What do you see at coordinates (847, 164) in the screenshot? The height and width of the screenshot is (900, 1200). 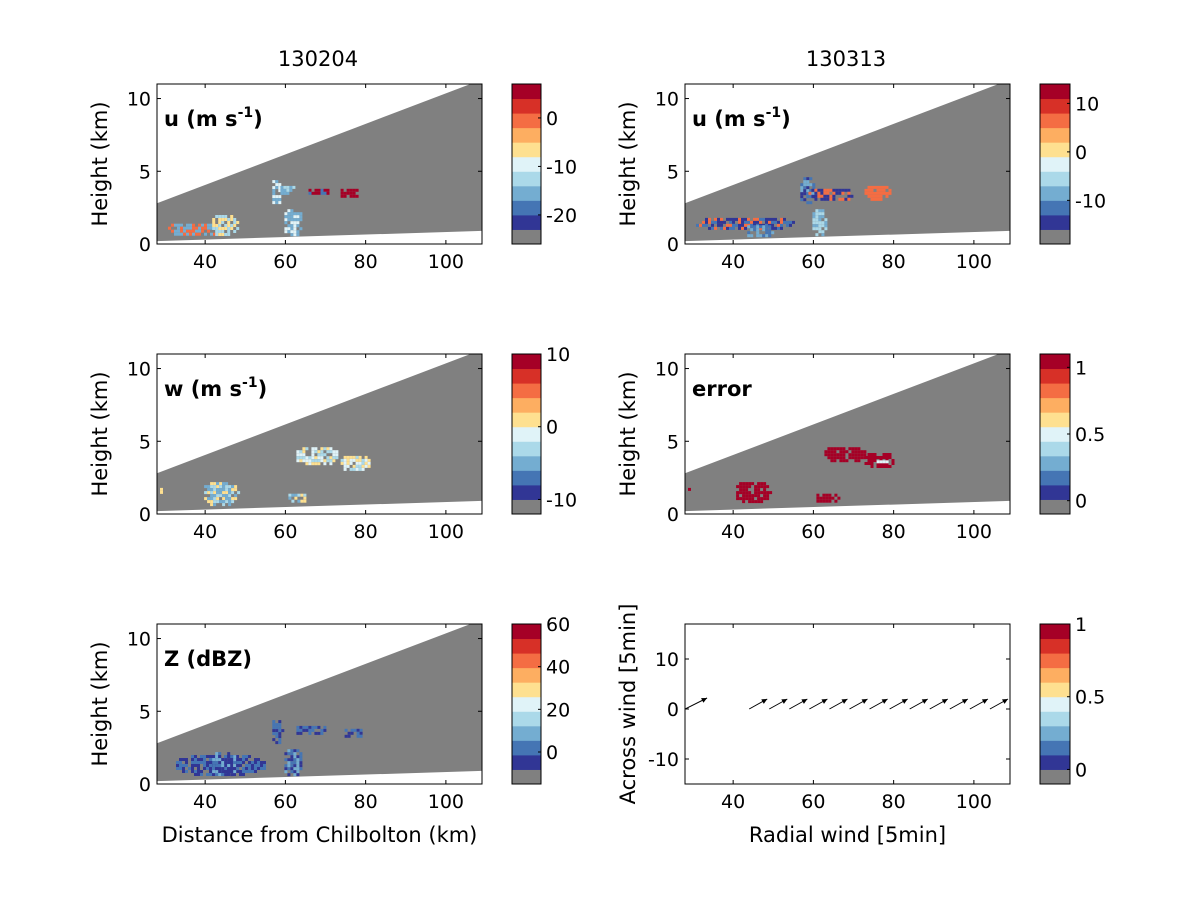 I see `axes-frame` at bounding box center [847, 164].